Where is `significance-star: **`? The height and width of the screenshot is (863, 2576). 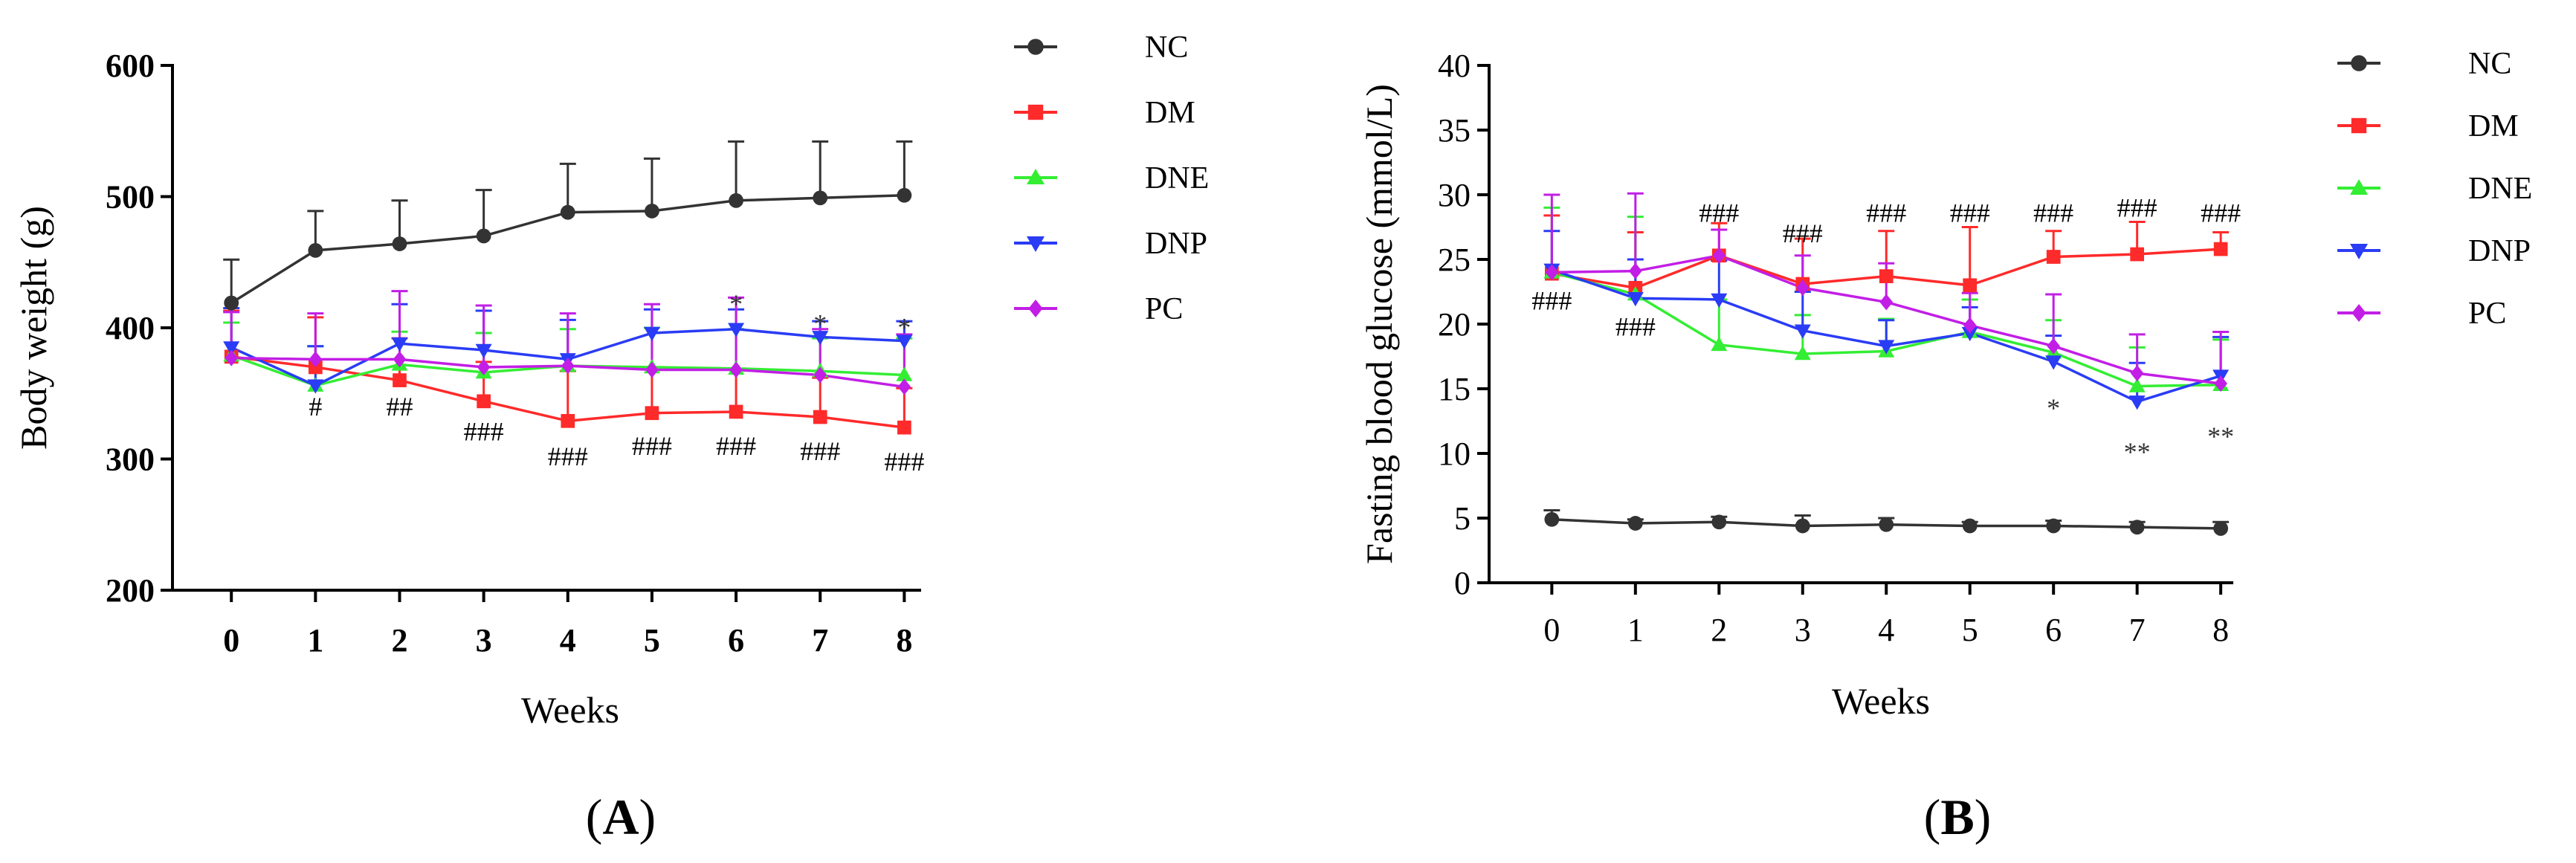
significance-star: ** is located at coordinates (2220, 436).